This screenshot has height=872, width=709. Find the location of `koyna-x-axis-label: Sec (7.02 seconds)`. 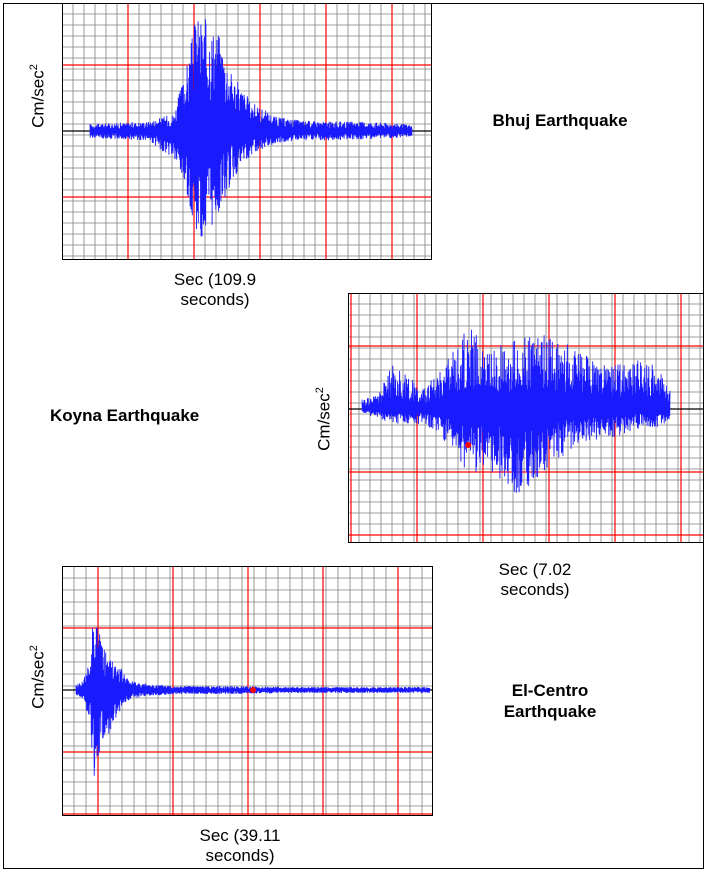

koyna-x-axis-label: Sec (7.02 seconds) is located at coordinates (535, 579).